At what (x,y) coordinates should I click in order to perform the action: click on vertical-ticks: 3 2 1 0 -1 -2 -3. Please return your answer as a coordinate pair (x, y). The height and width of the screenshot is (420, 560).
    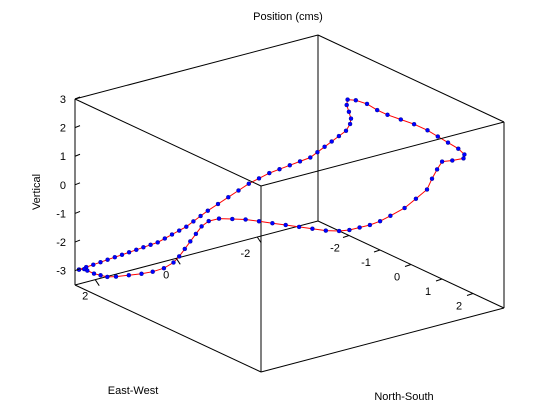
    Looking at the image, I should click on (68, 186).